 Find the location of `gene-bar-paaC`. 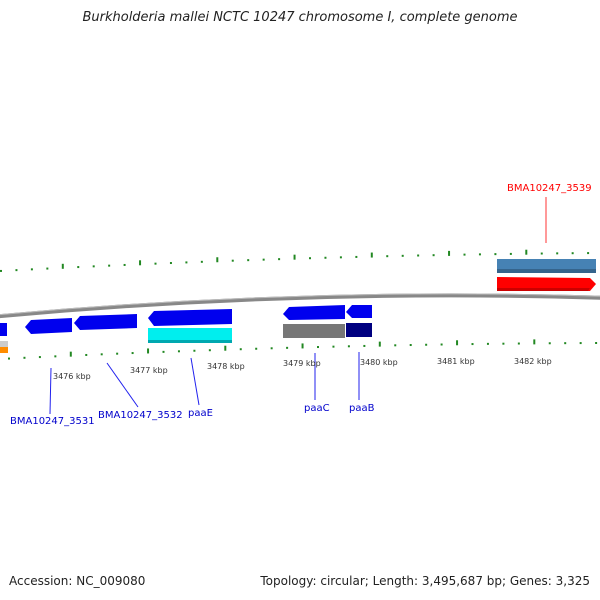

gene-bar-paaC is located at coordinates (314, 331).